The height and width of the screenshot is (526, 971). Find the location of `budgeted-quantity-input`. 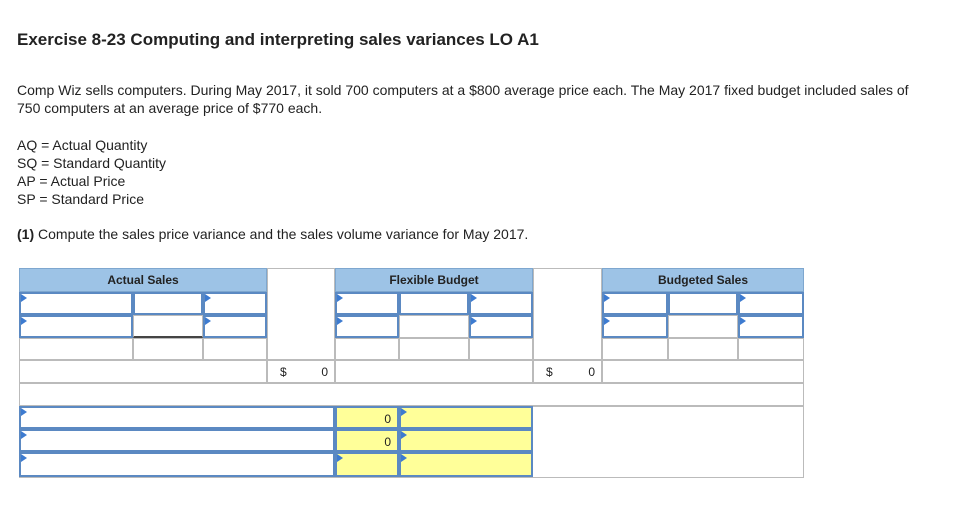

budgeted-quantity-input is located at coordinates (703, 303).